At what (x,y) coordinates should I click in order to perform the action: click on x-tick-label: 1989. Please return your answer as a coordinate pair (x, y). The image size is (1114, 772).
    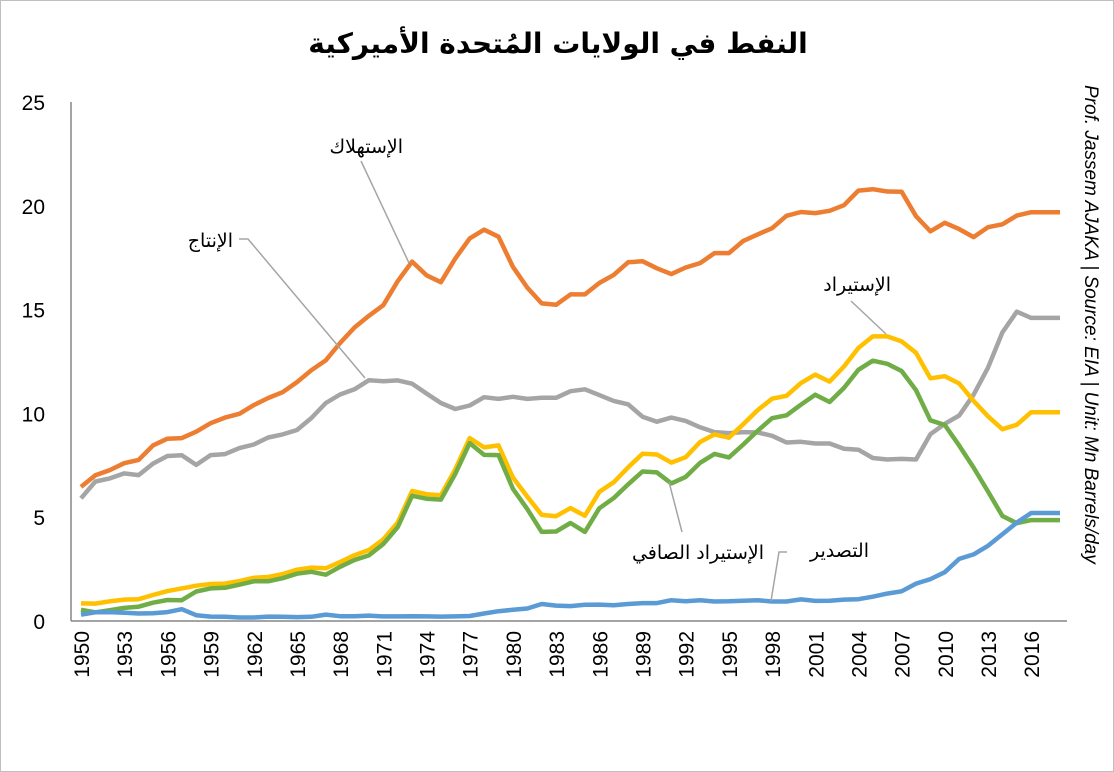
    Looking at the image, I should click on (643, 654).